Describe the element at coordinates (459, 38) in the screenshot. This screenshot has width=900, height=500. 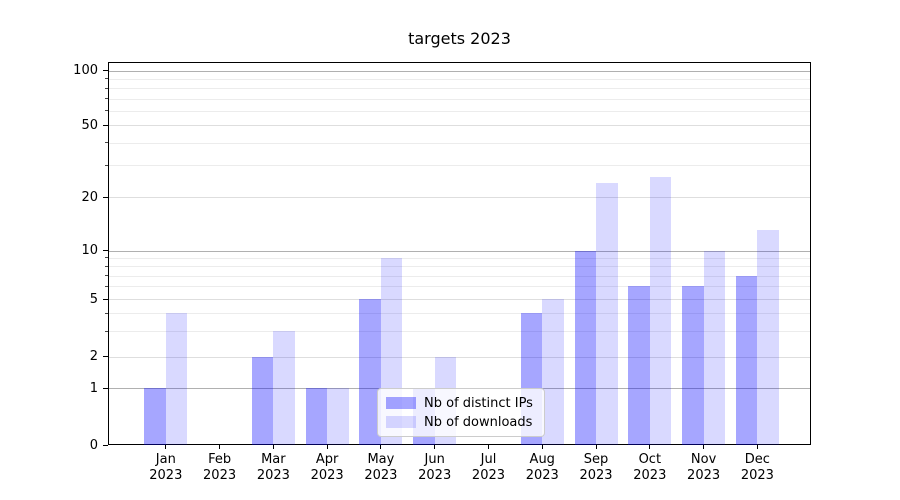
I see `chart-title: targets 2023` at that location.